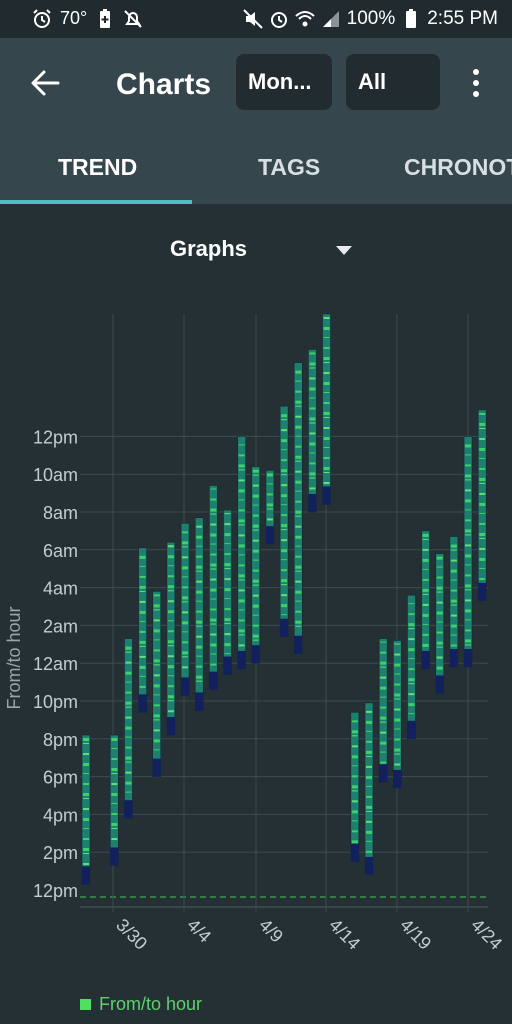 Image resolution: width=512 pixels, height=1024 pixels. I want to click on filter-dropdown: All, so click(393, 82).